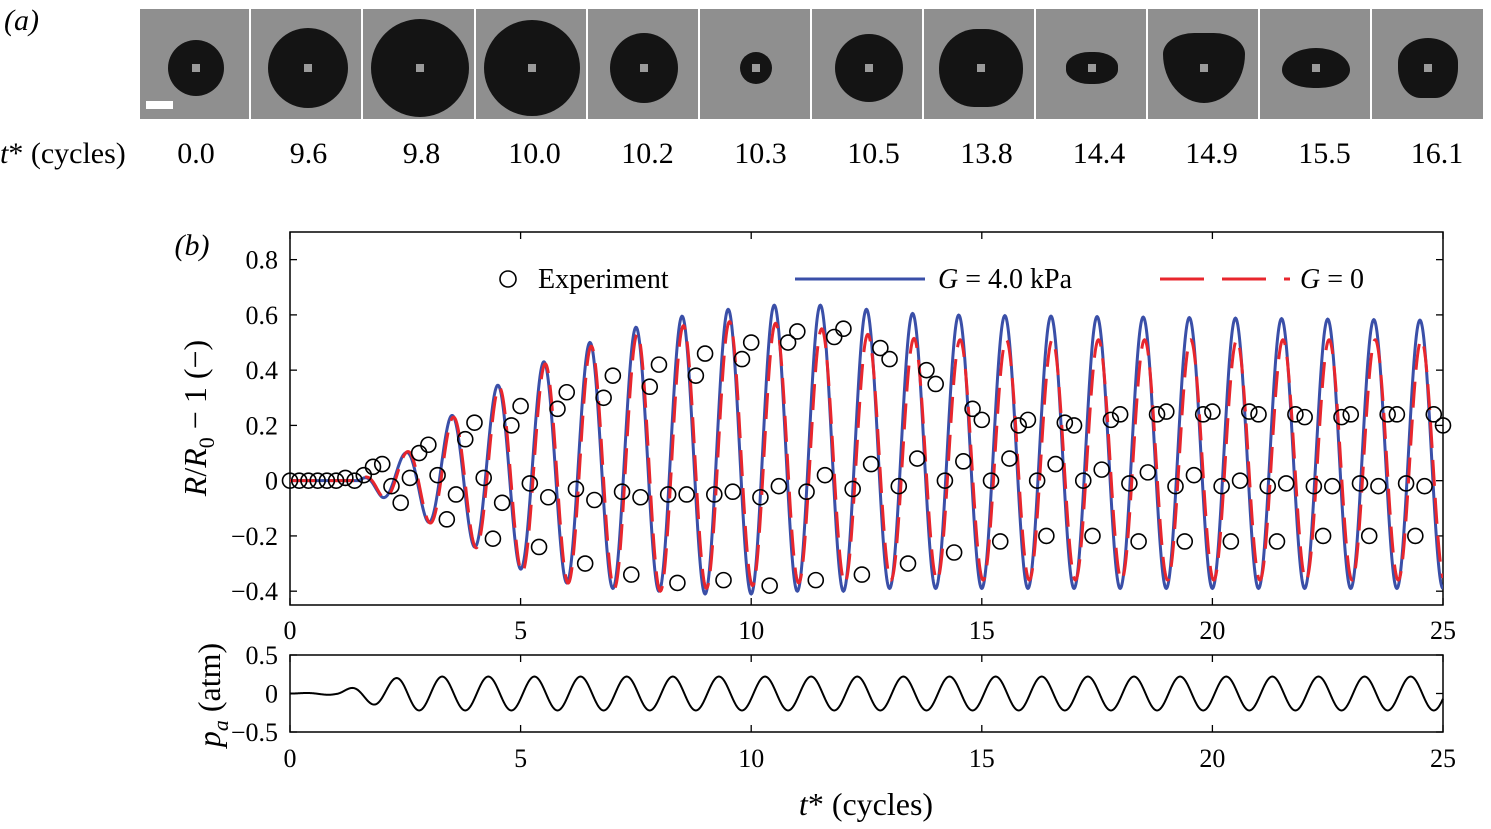 This screenshot has height=829, width=1491. Describe the element at coordinates (421, 153) in the screenshot. I see `frame-time-value: 9.8` at that location.